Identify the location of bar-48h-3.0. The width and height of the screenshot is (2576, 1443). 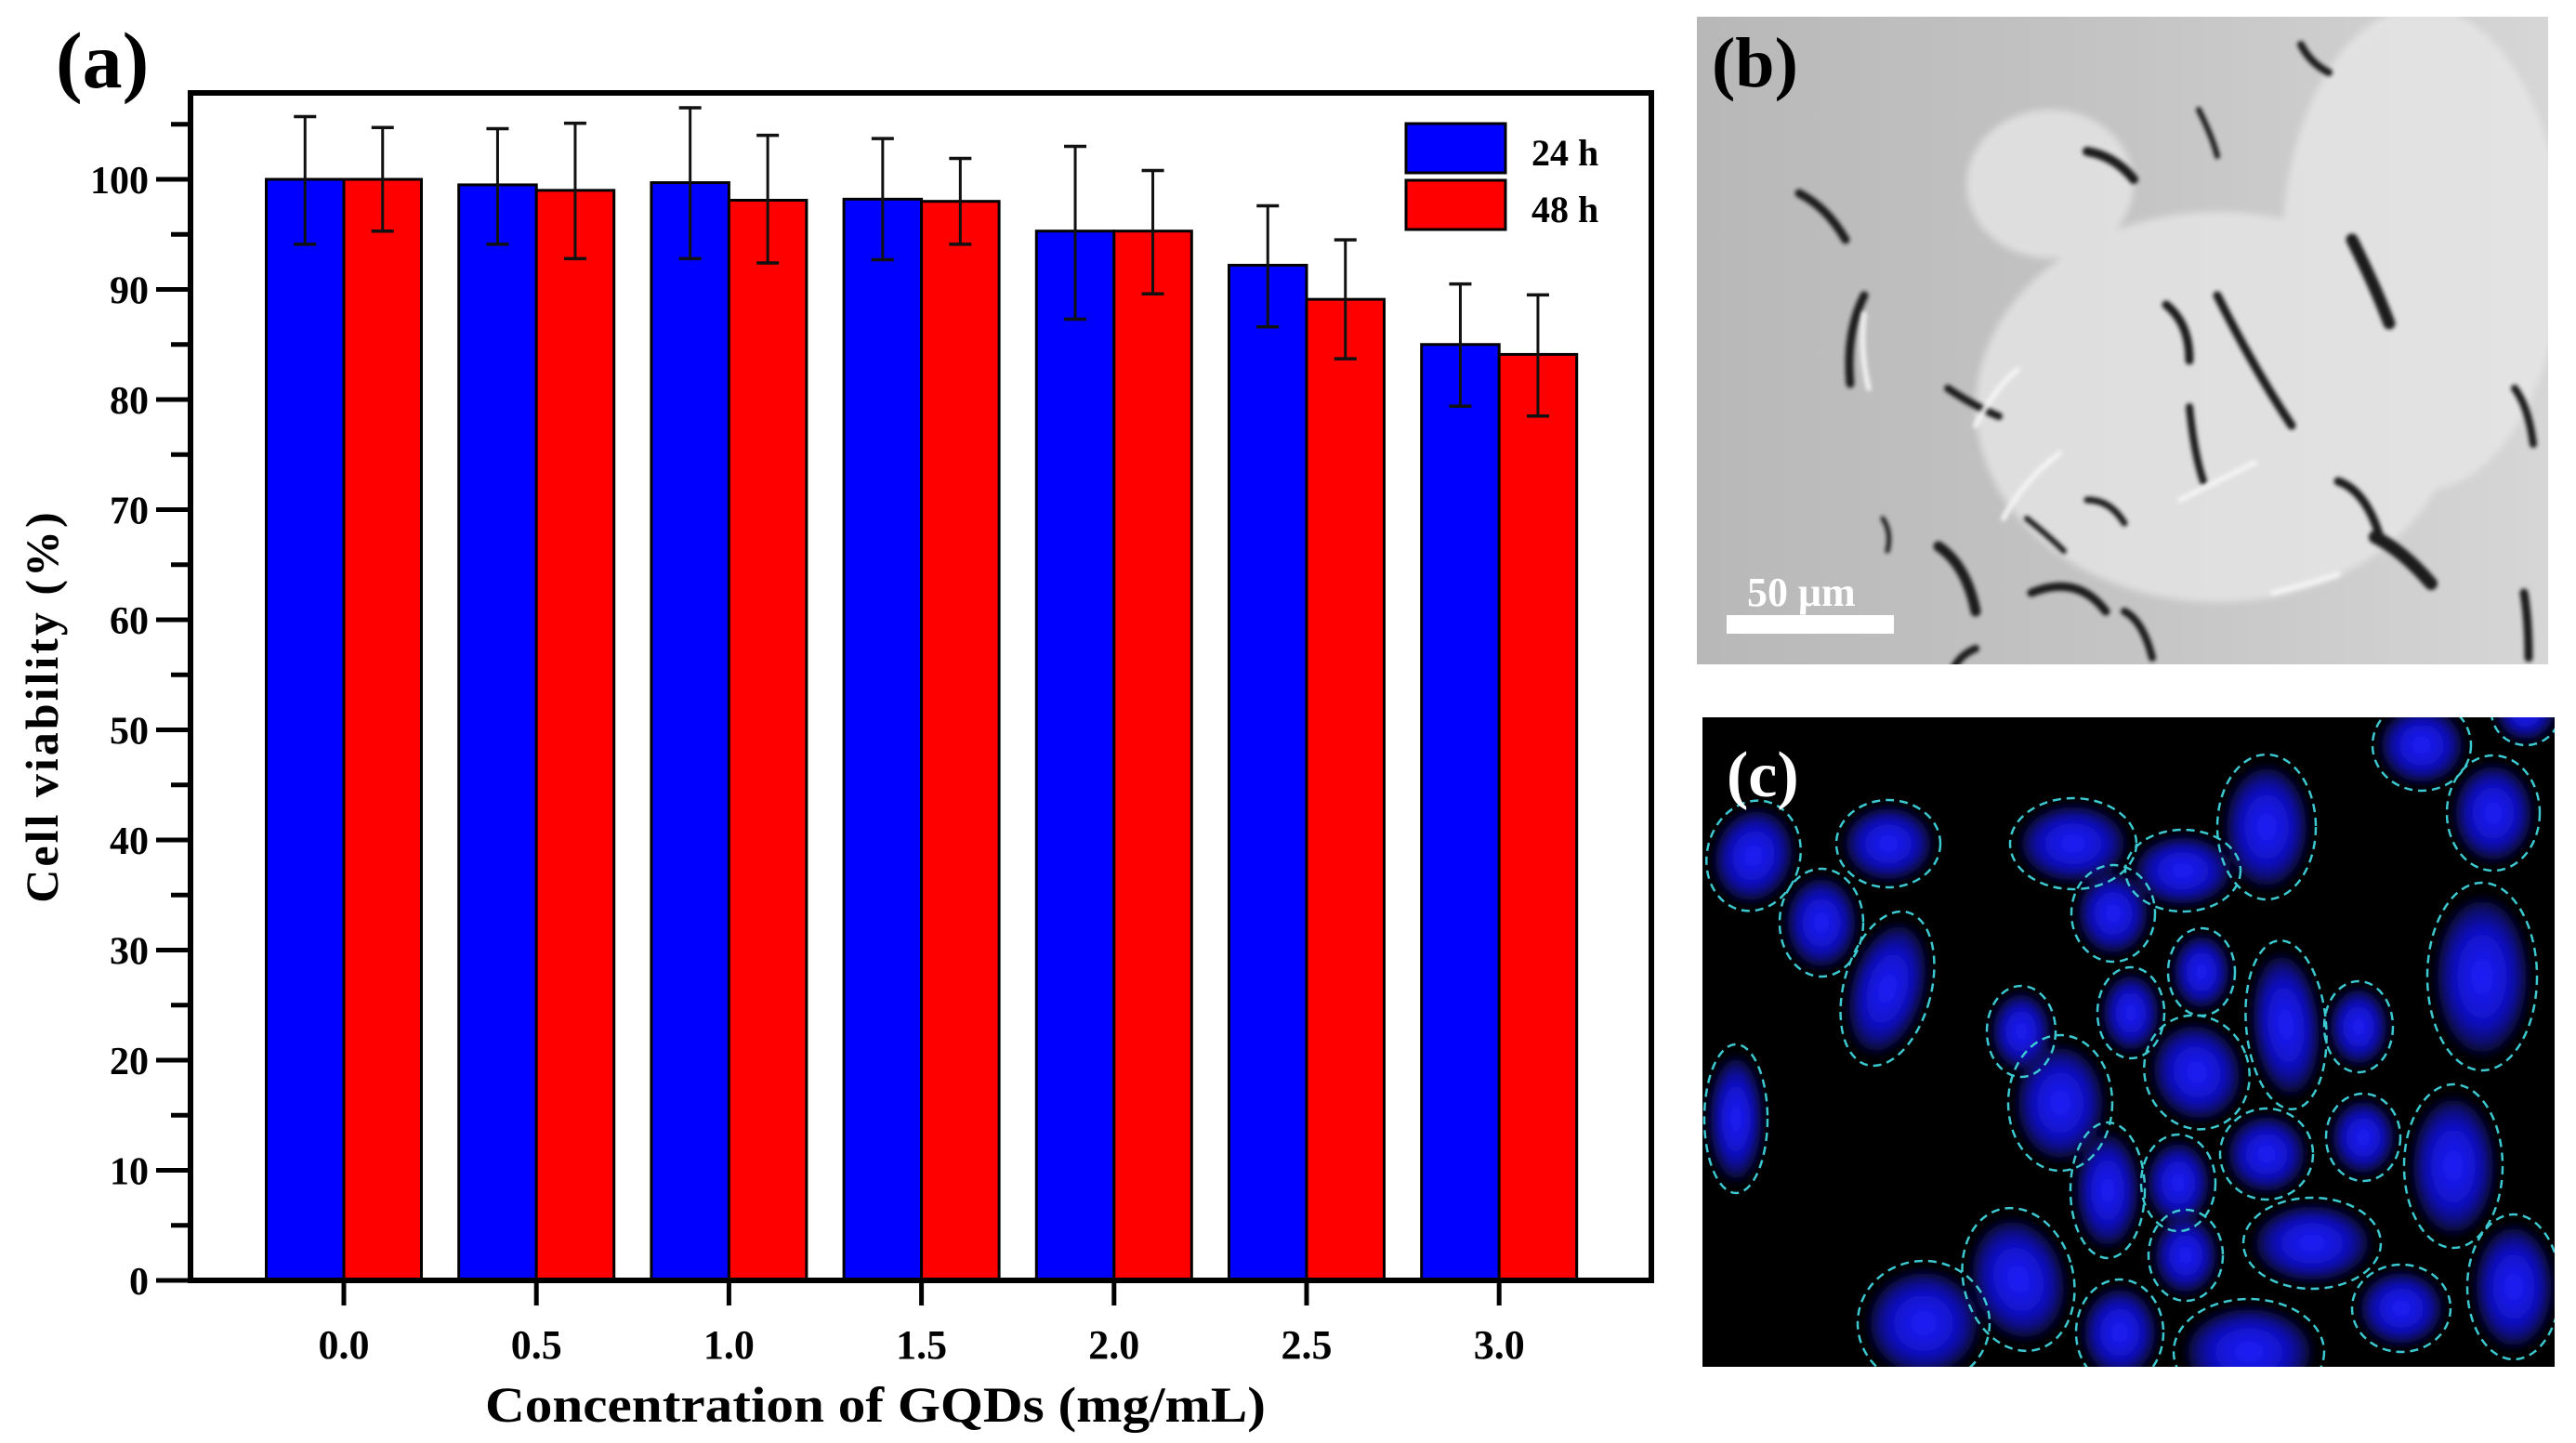
(1538, 817).